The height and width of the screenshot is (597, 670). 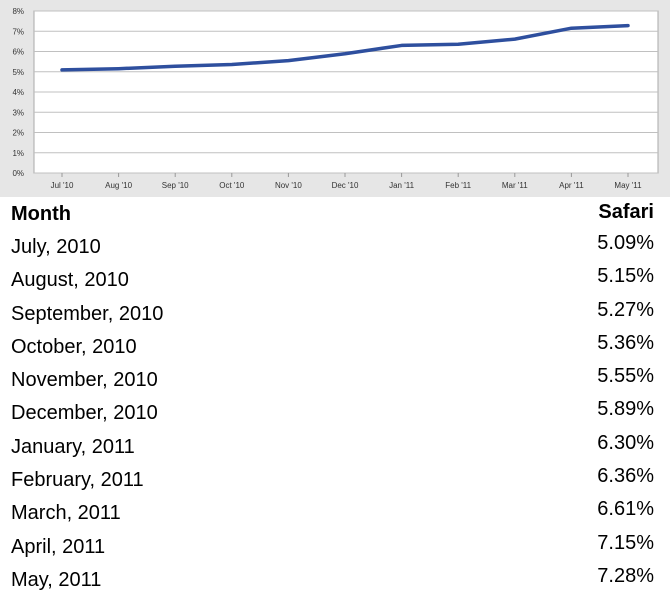 What do you see at coordinates (625, 509) in the screenshot?
I see `safari-share-cell: 6.61%` at bounding box center [625, 509].